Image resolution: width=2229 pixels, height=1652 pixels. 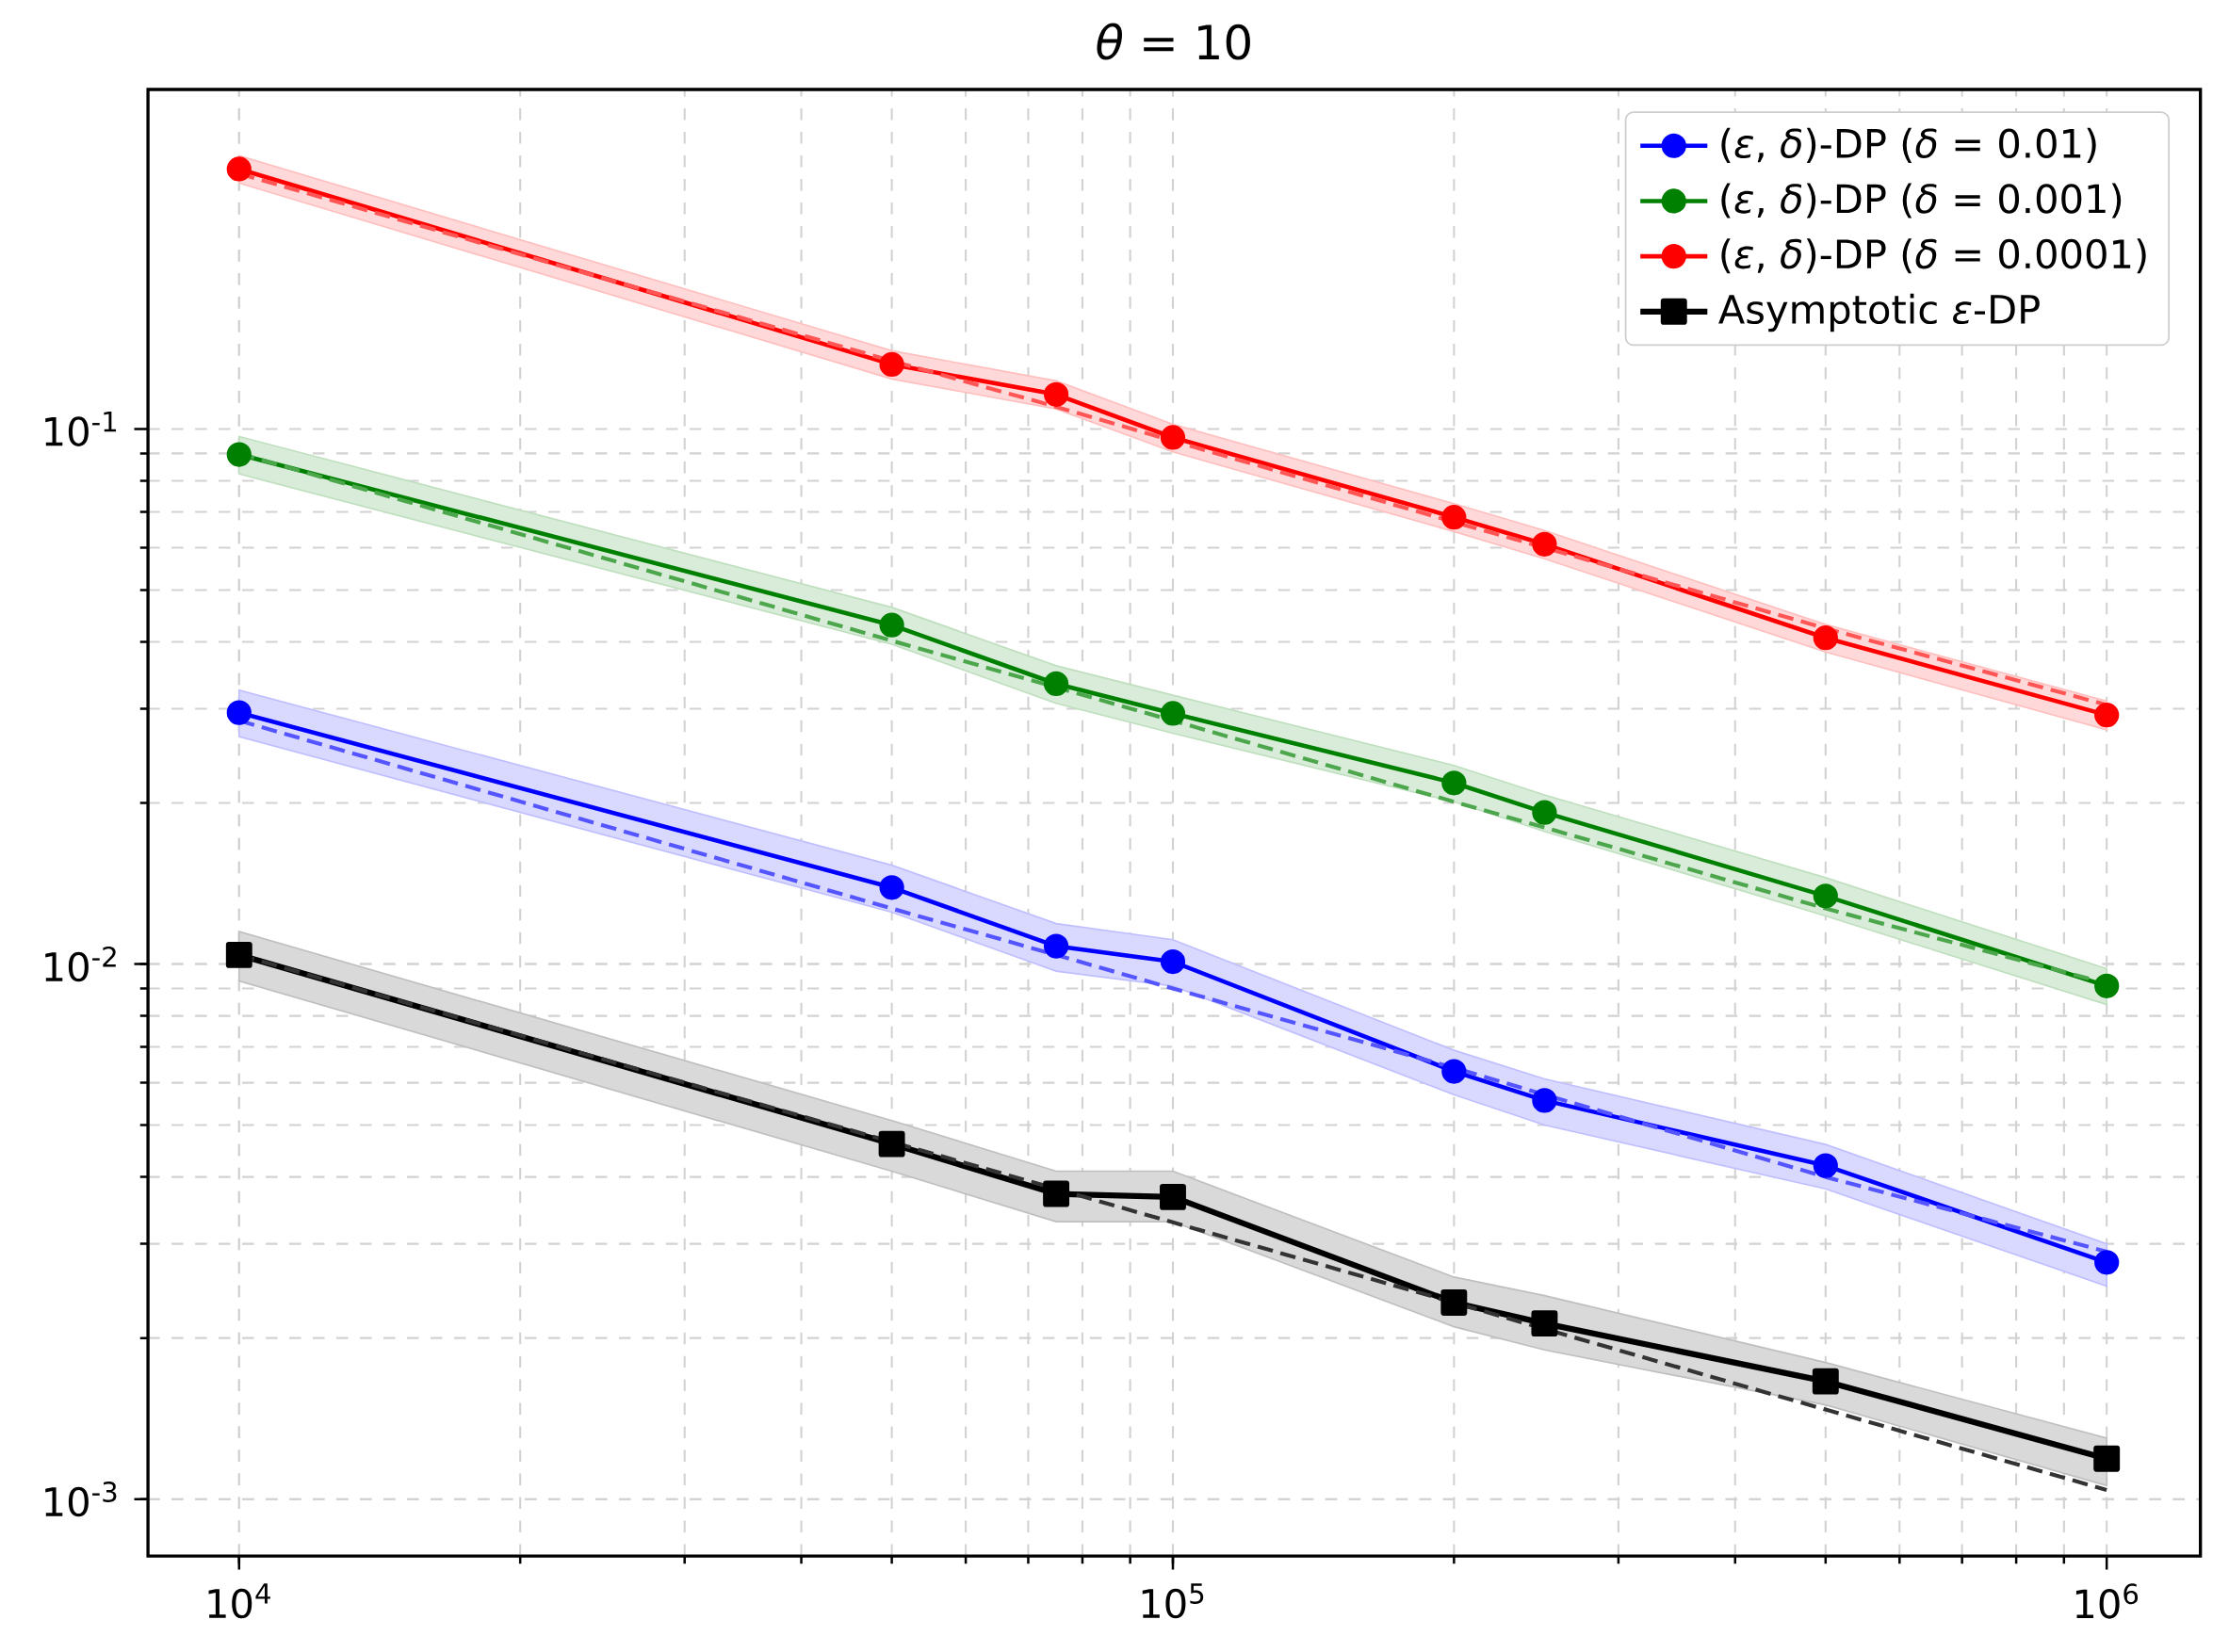 What do you see at coordinates (81, 1499) in the screenshot?
I see `y-tick-label: 10$^{-3}$` at bounding box center [81, 1499].